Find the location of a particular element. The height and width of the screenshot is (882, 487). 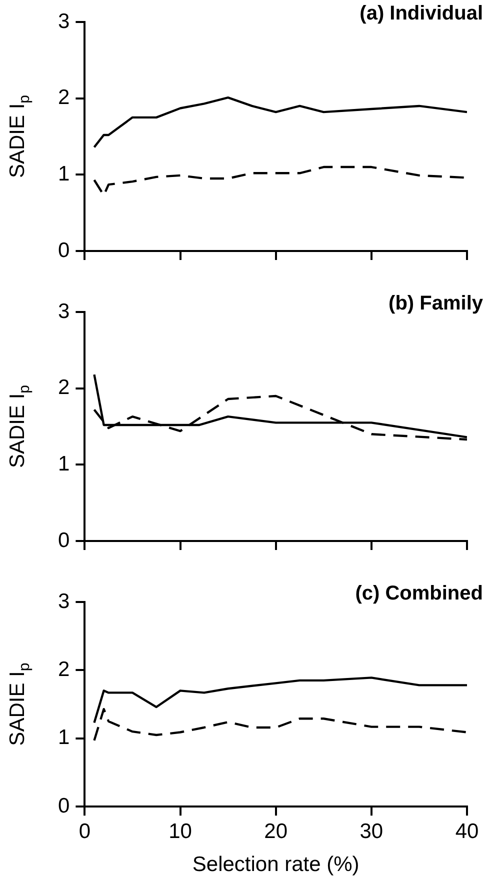

x-axis-title: Selection rate (%) is located at coordinates (276, 864).